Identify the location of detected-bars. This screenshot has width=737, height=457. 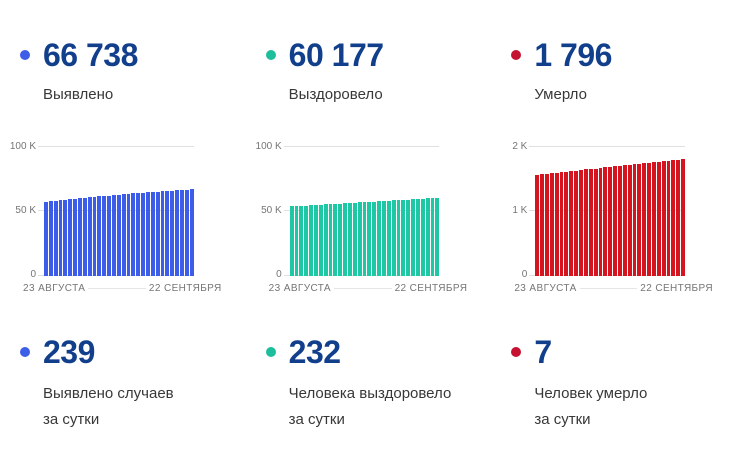
(119, 211).